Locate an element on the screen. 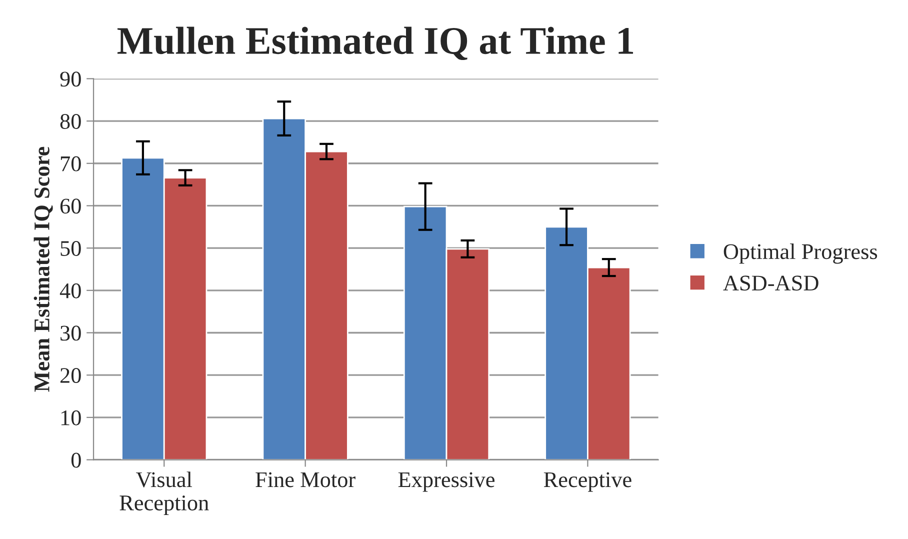 This screenshot has width=908, height=539. x-tick-label: Fine Motor is located at coordinates (306, 480).